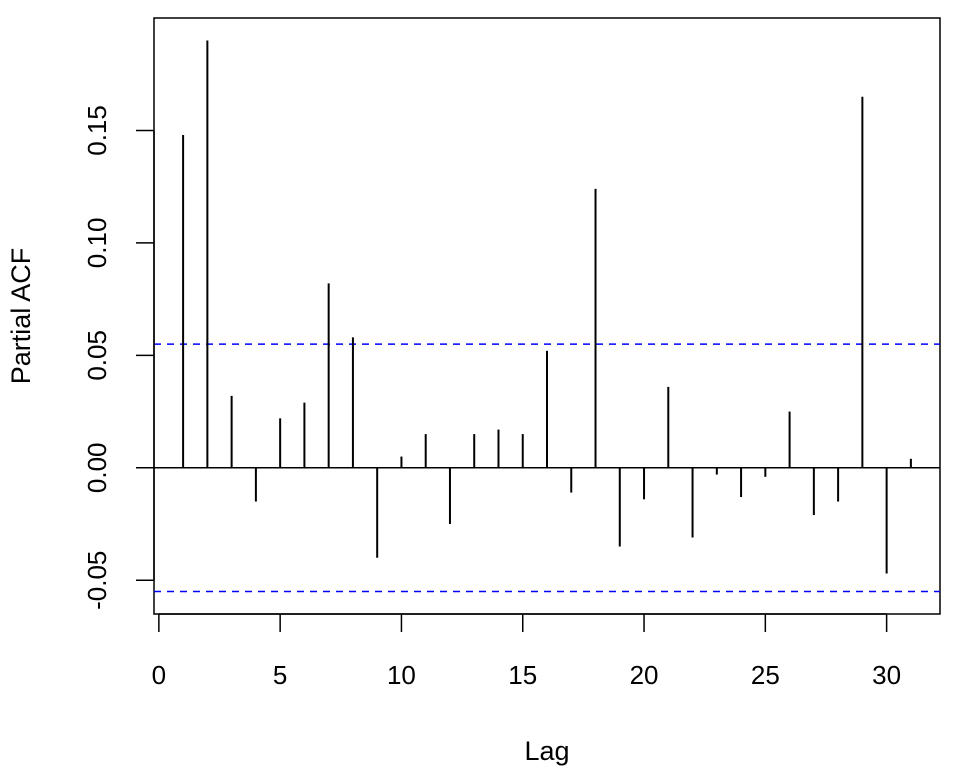 Image resolution: width=960 pixels, height=768 pixels. What do you see at coordinates (522, 675) in the screenshot?
I see `x-tick-label-15: 15` at bounding box center [522, 675].